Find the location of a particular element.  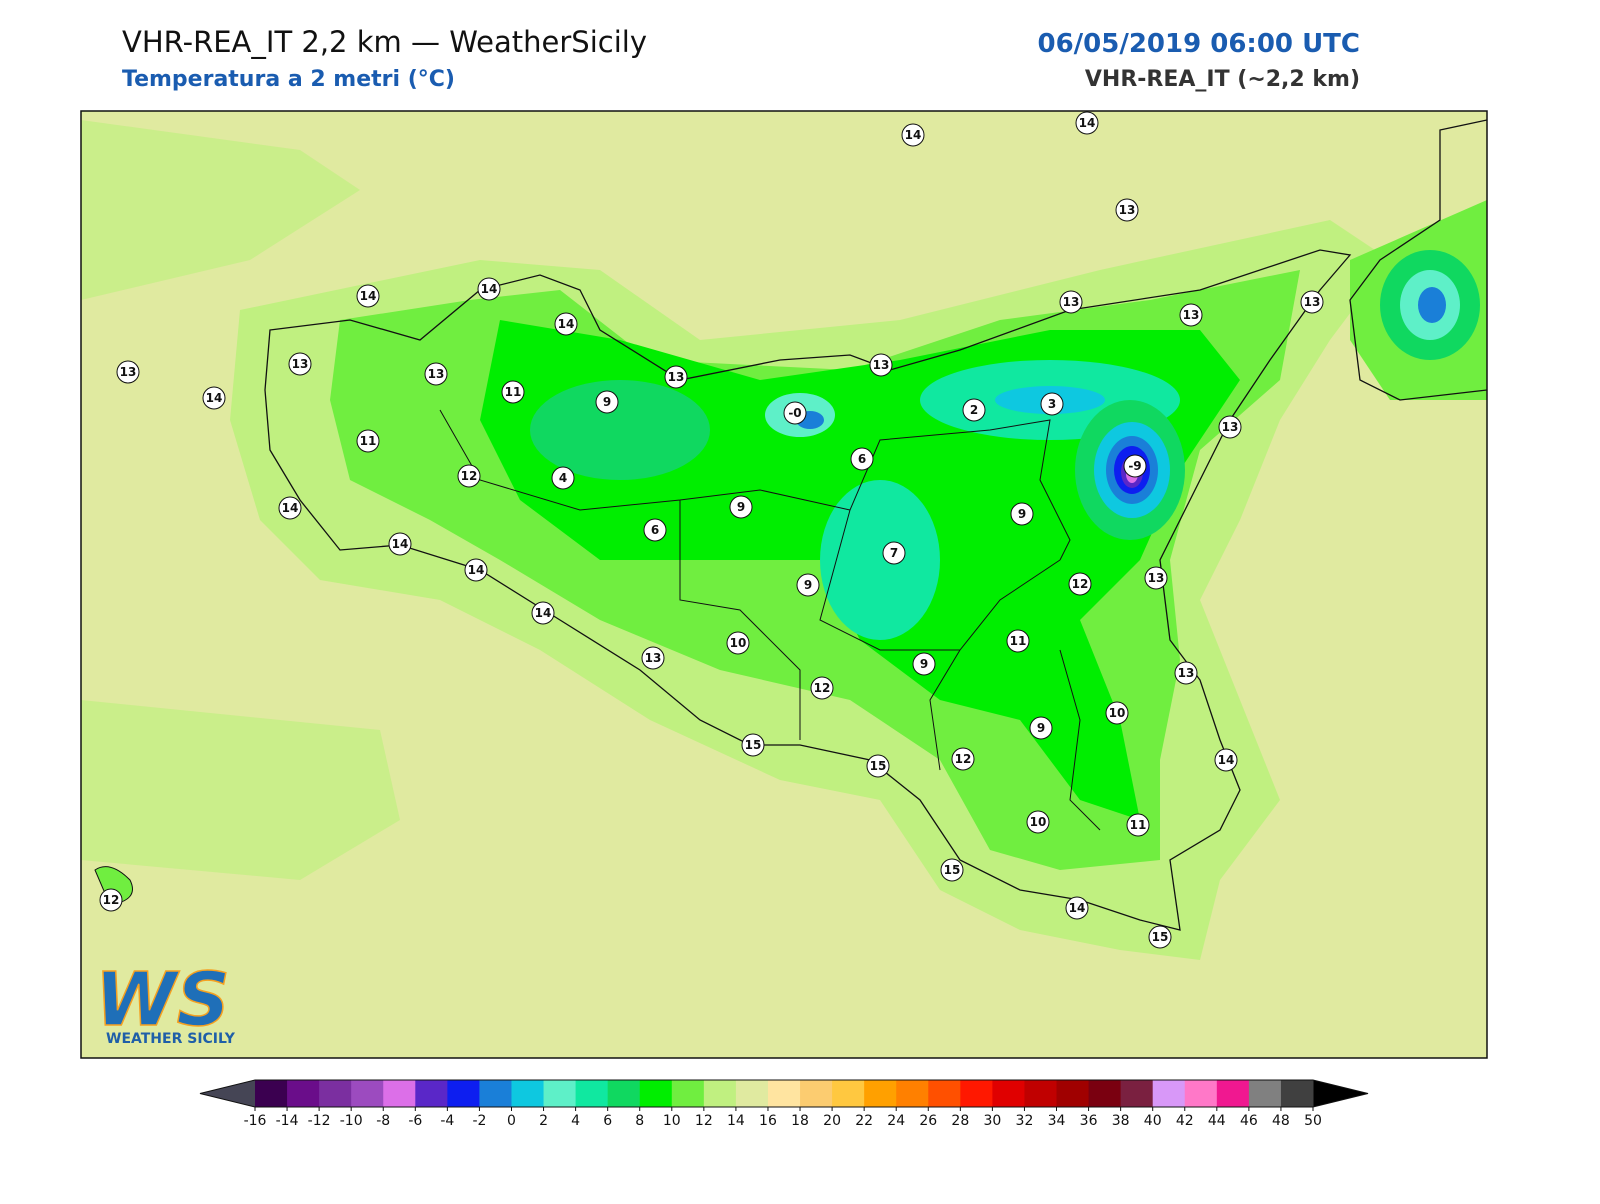

colorbar-tick-label: 32 is located at coordinates (1025, 1121).